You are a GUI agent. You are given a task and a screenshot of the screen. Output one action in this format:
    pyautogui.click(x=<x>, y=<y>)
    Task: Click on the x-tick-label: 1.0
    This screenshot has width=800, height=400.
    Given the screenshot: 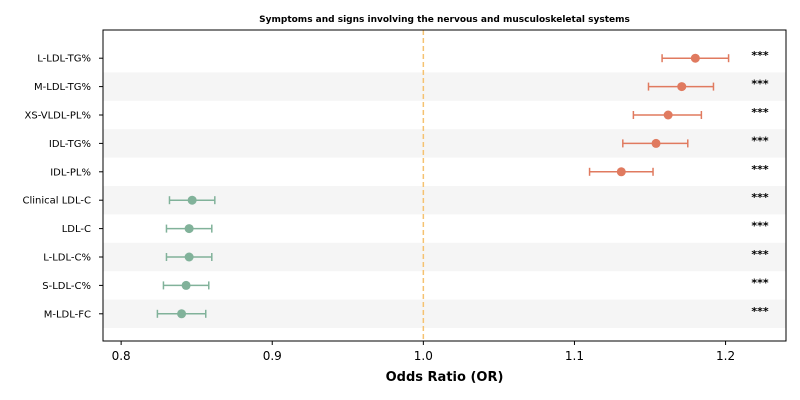 What is the action you would take?
    pyautogui.click(x=423, y=356)
    